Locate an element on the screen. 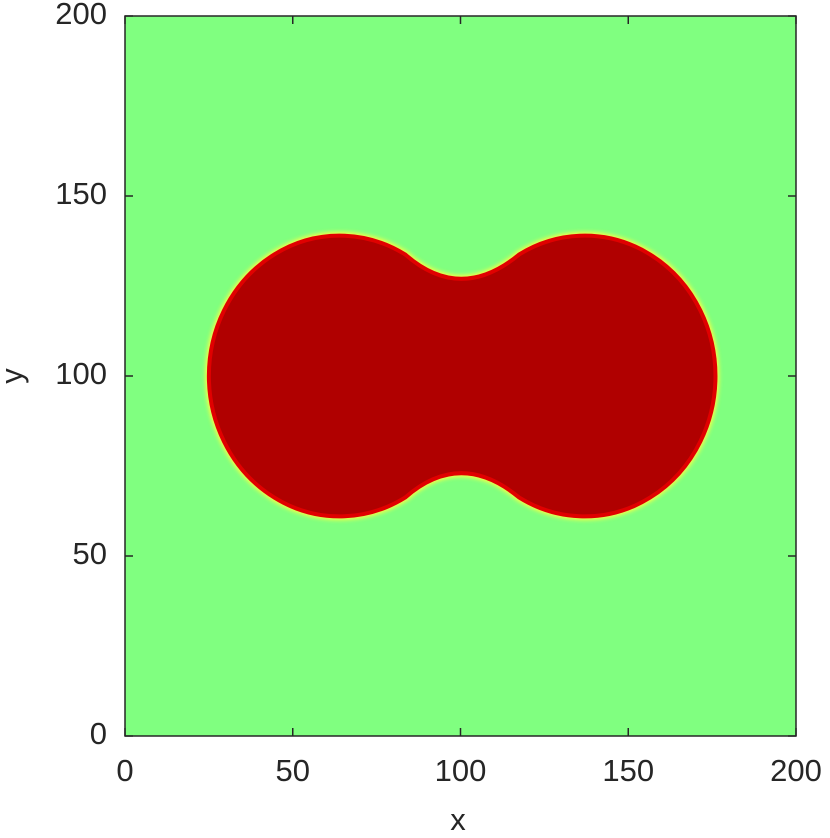 Image resolution: width=830 pixels, height=838 pixels. y-tick-label: 150 is located at coordinates (81, 193).